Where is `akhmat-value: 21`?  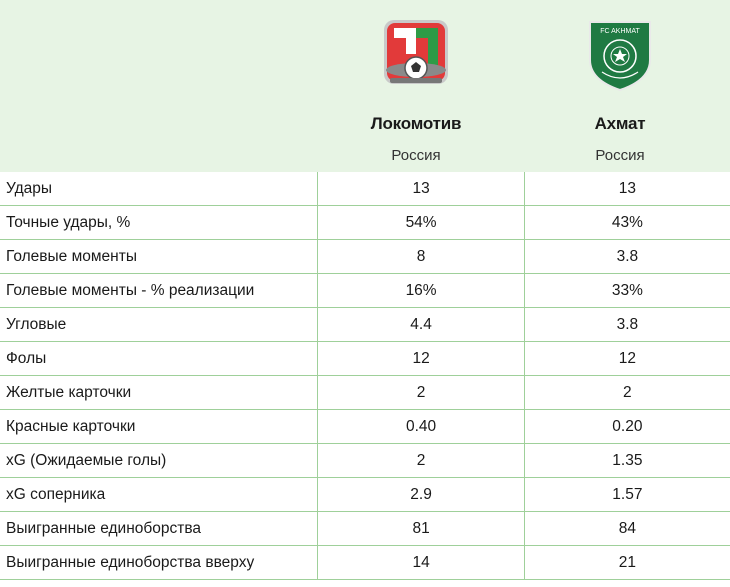
akhmat-value: 21 is located at coordinates (626, 562).